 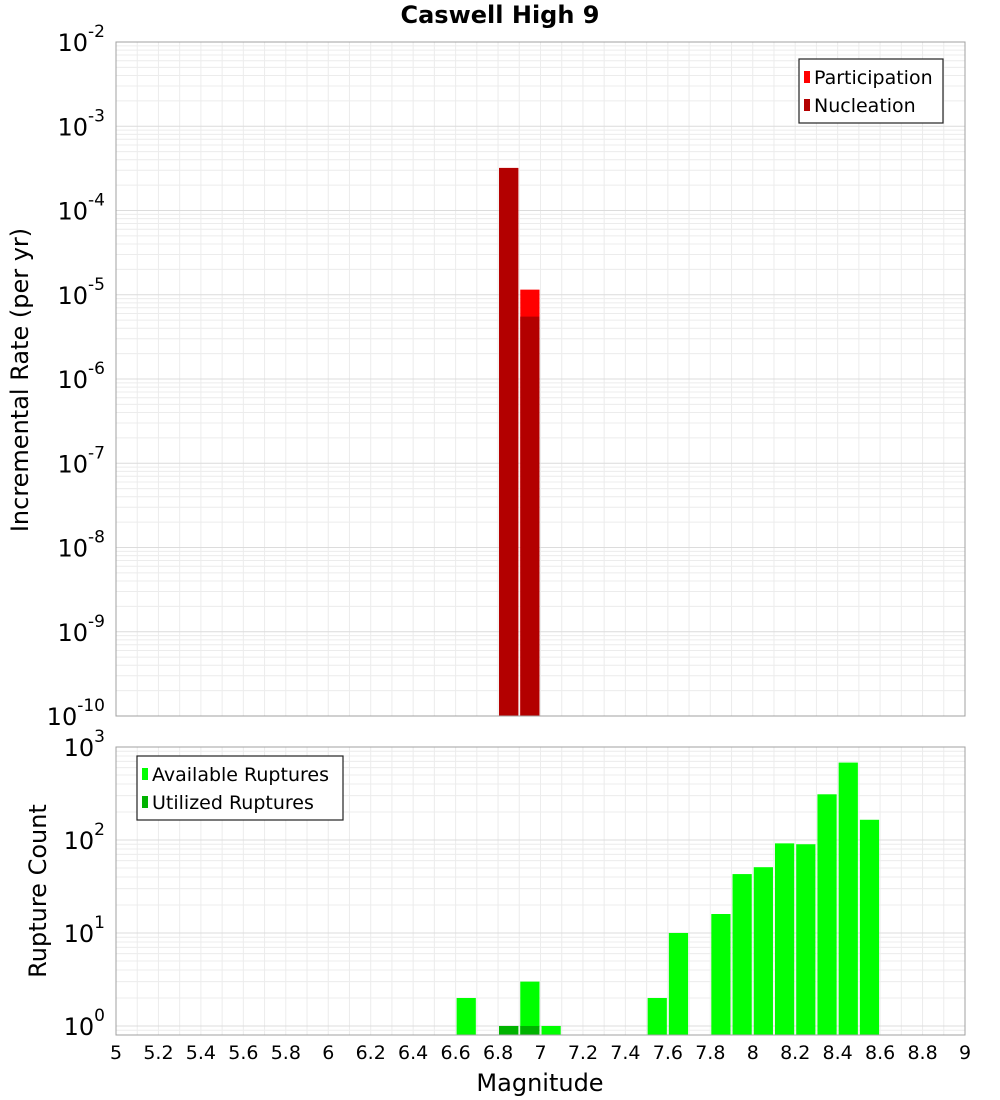 I want to click on legend-label: Available Ruptures, so click(x=240, y=775).